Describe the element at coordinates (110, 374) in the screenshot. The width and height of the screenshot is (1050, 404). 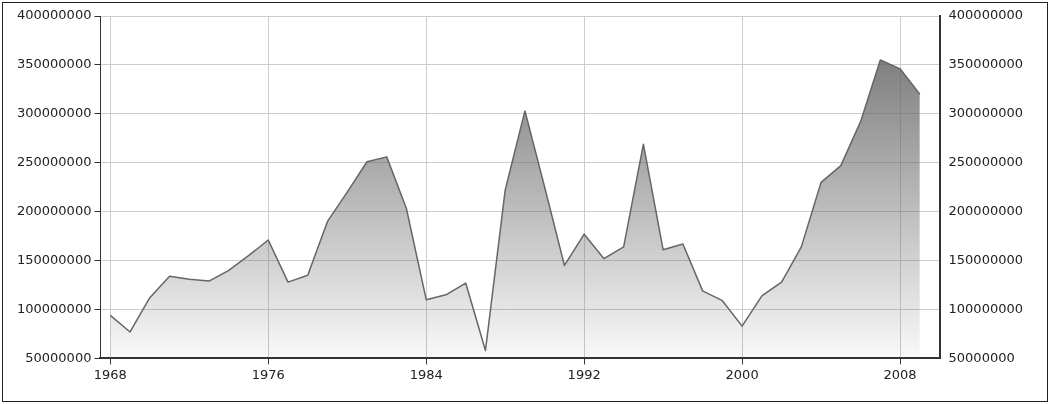
I see `x-tick-label: 1968` at that location.